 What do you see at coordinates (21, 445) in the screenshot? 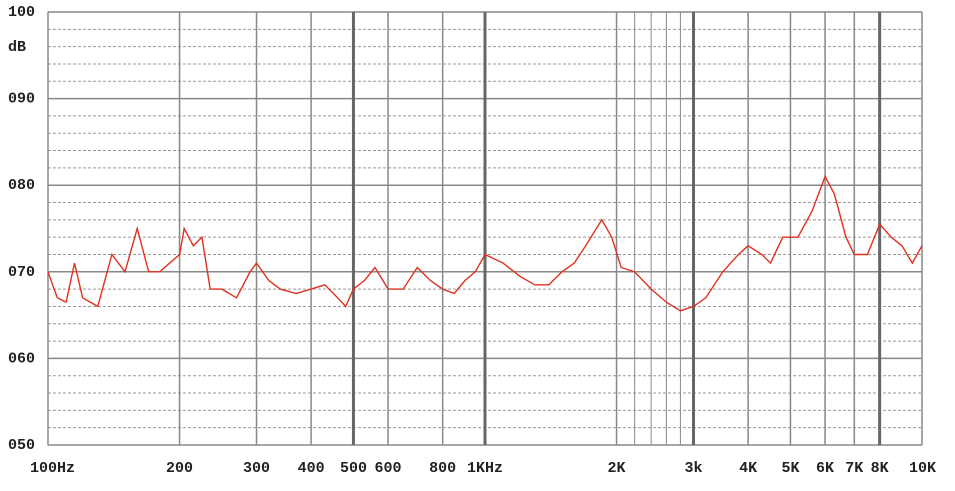
I see `y-tick-label: 050` at bounding box center [21, 445].